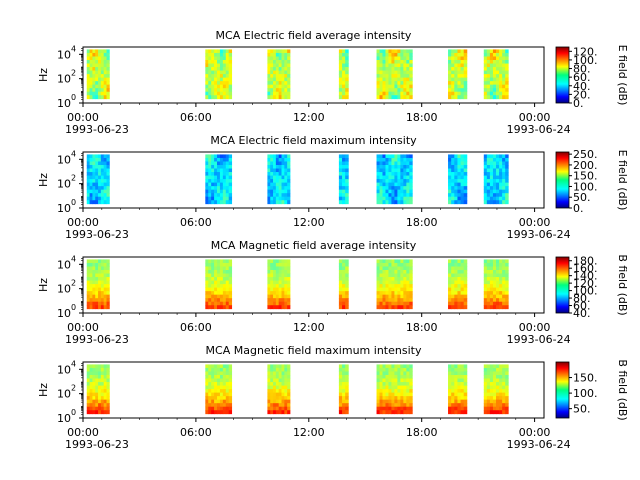 The height and width of the screenshot is (480, 640). I want to click on colorbar, so click(562, 75).